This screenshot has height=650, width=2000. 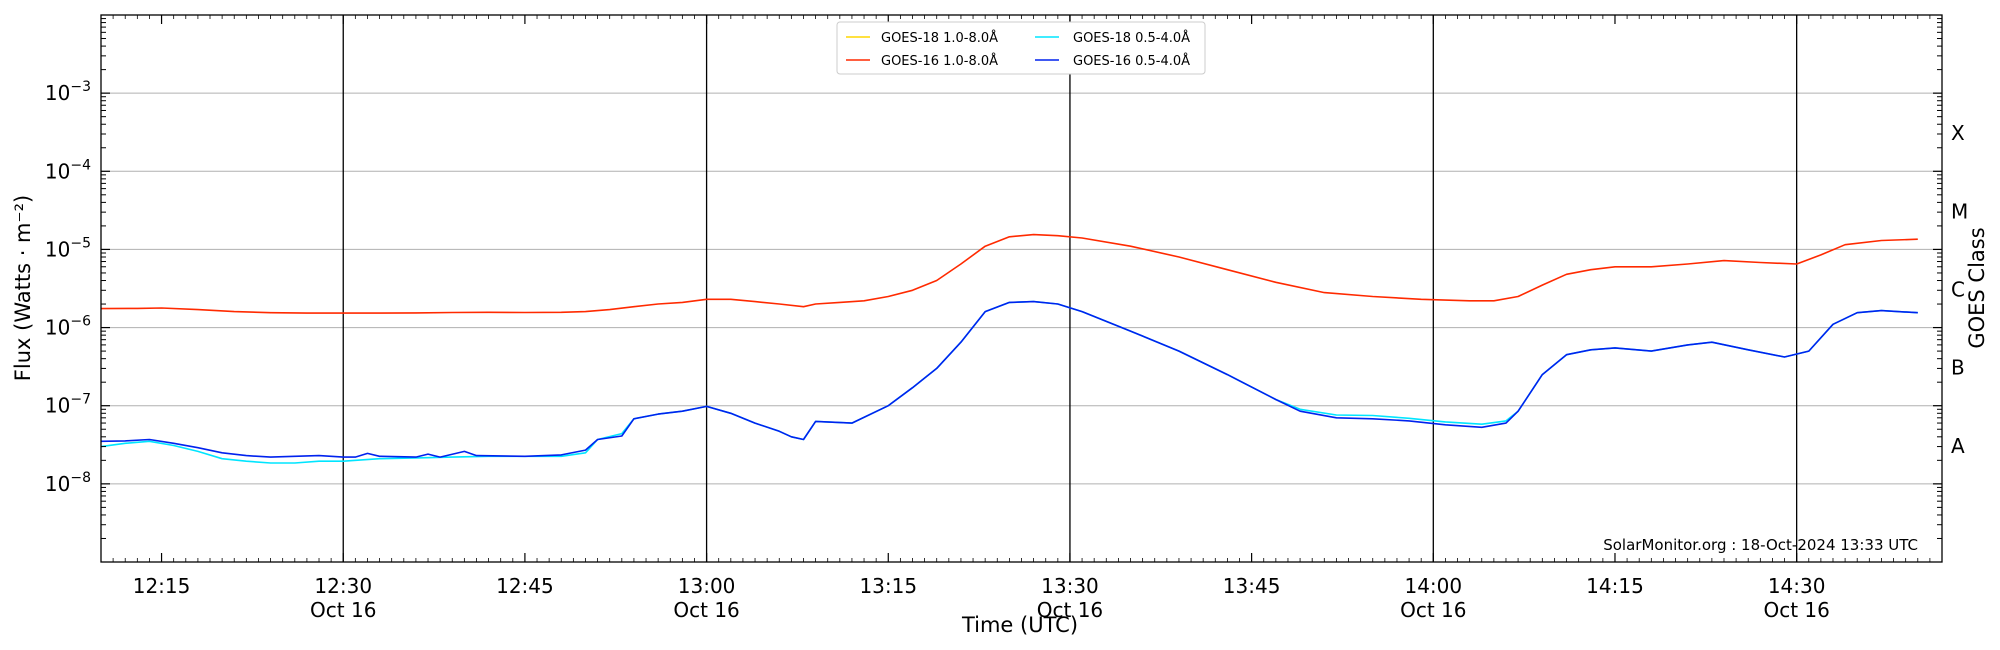 What do you see at coordinates (1070, 586) in the screenshot?
I see `x-tick-label: 13:30` at bounding box center [1070, 586].